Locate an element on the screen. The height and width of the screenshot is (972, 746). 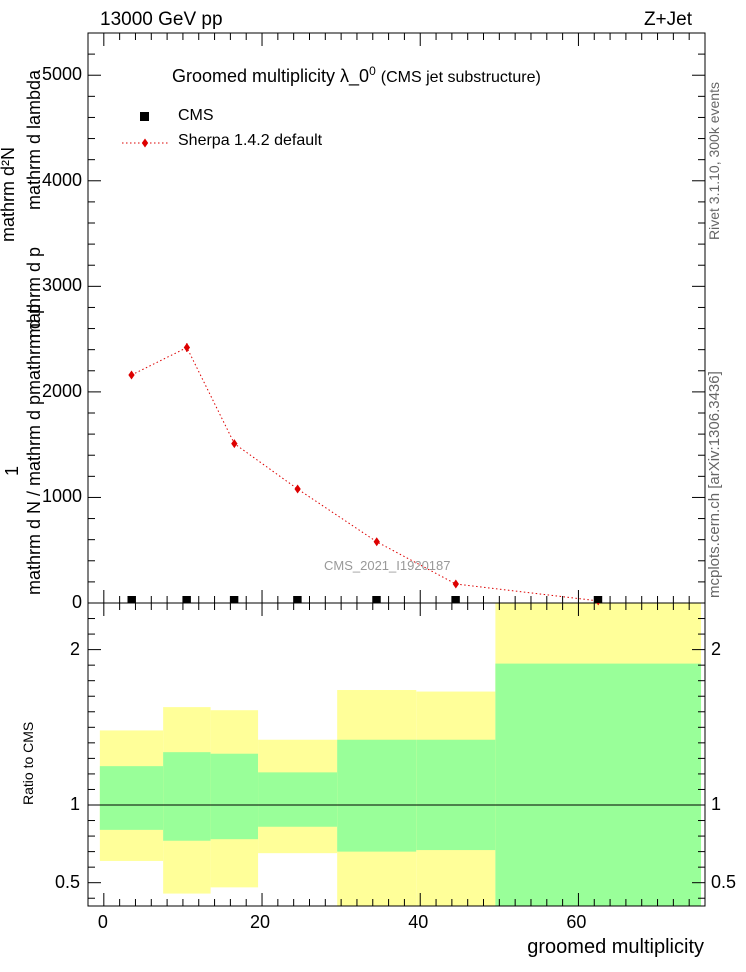
y-label-one: 1 is located at coordinates (12, 470).